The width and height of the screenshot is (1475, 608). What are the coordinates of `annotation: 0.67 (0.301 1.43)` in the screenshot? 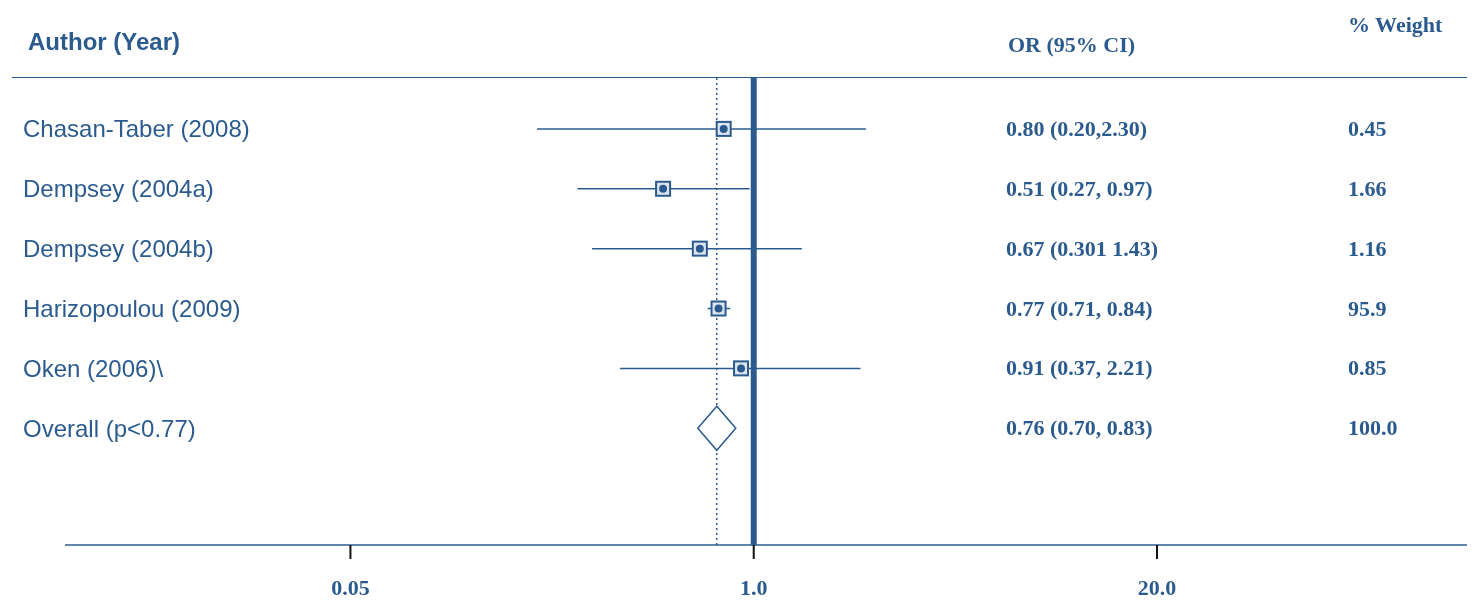 It's located at (1082, 248).